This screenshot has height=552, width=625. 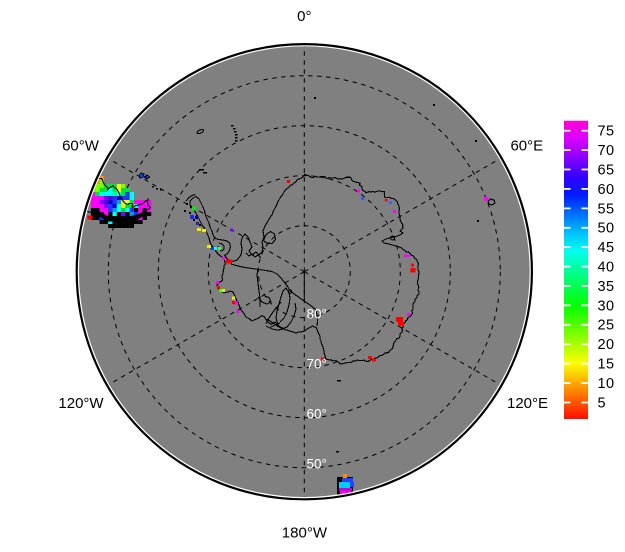 I want to click on svg-text: 60°W, so click(x=81, y=146).